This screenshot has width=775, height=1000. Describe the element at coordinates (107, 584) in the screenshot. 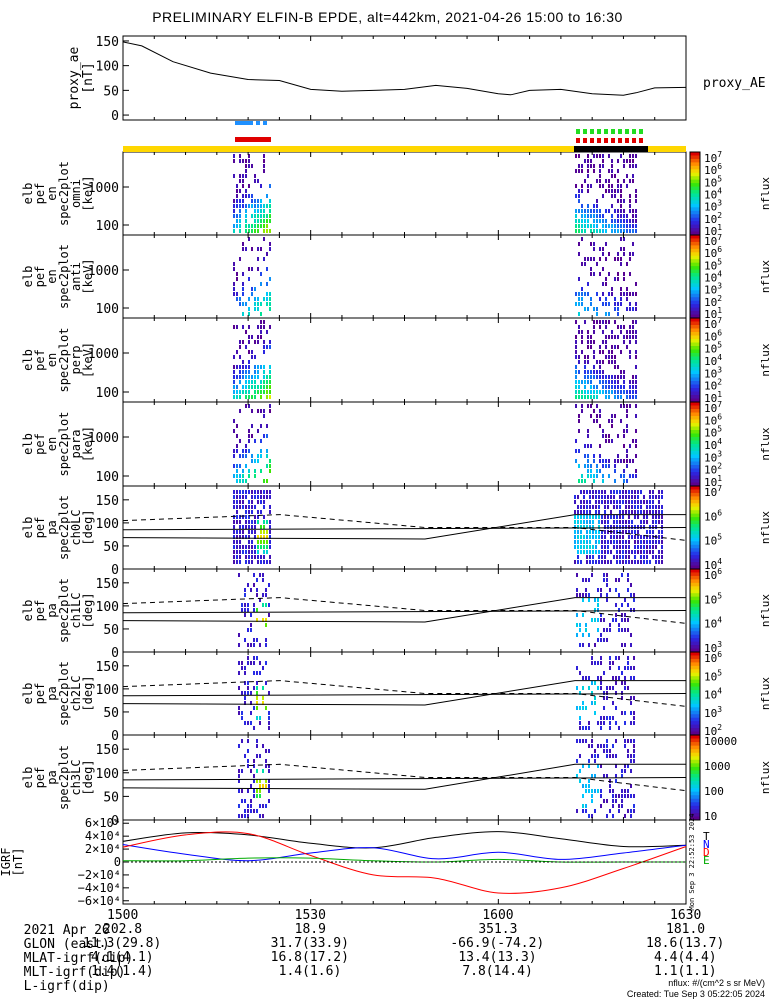

I see `ytick-label: 150` at that location.